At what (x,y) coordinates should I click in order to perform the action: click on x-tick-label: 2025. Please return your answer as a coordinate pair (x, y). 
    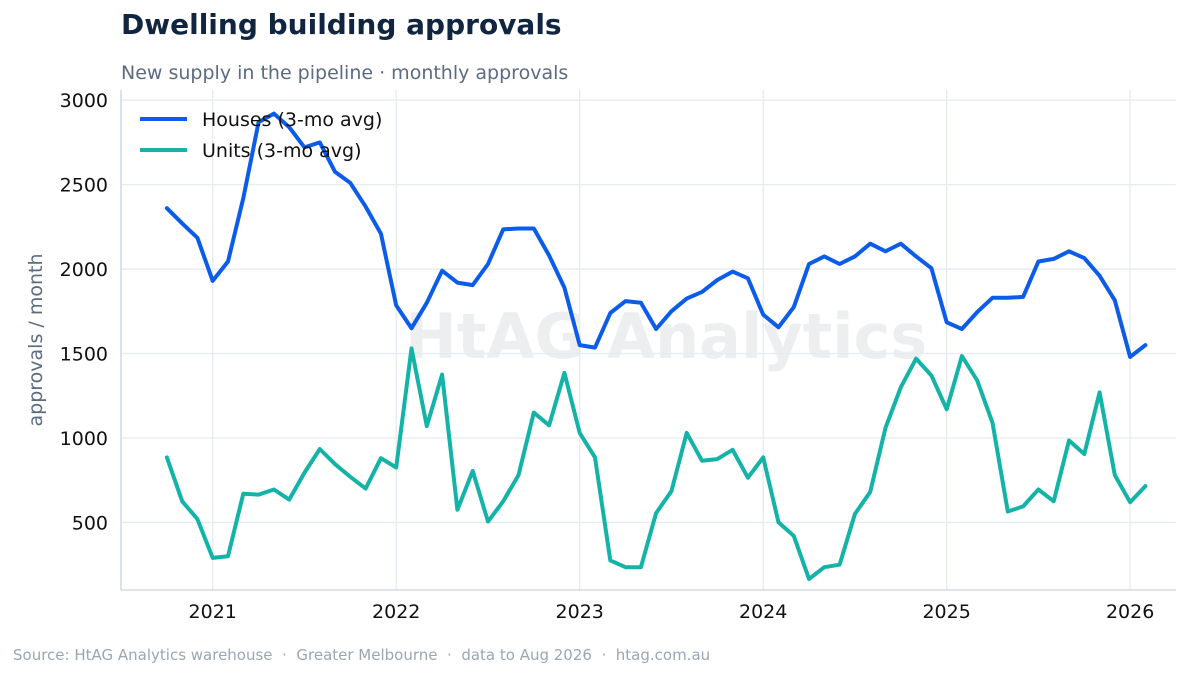
    Looking at the image, I should click on (946, 612).